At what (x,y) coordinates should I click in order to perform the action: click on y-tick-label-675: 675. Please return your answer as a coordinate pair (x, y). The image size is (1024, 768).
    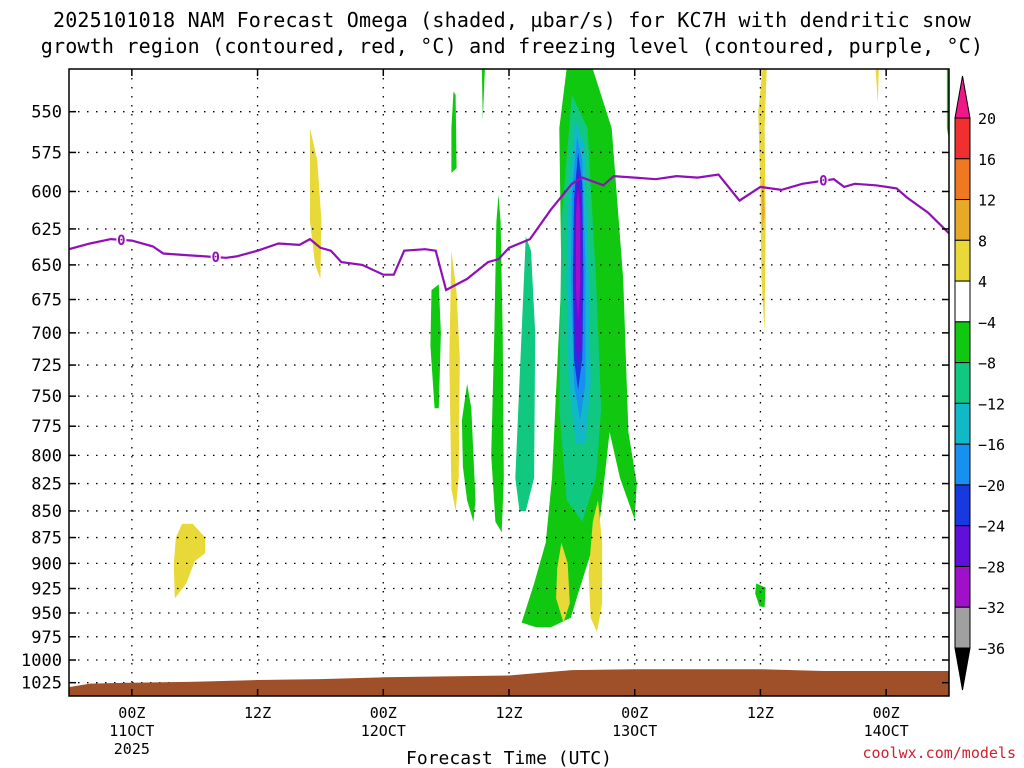
    Looking at the image, I should click on (46, 301).